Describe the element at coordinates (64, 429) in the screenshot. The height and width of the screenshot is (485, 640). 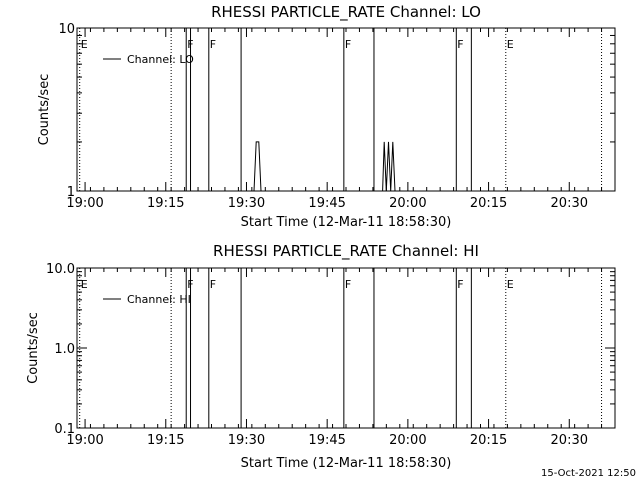
I see `y-tick-label: 0.1` at that location.